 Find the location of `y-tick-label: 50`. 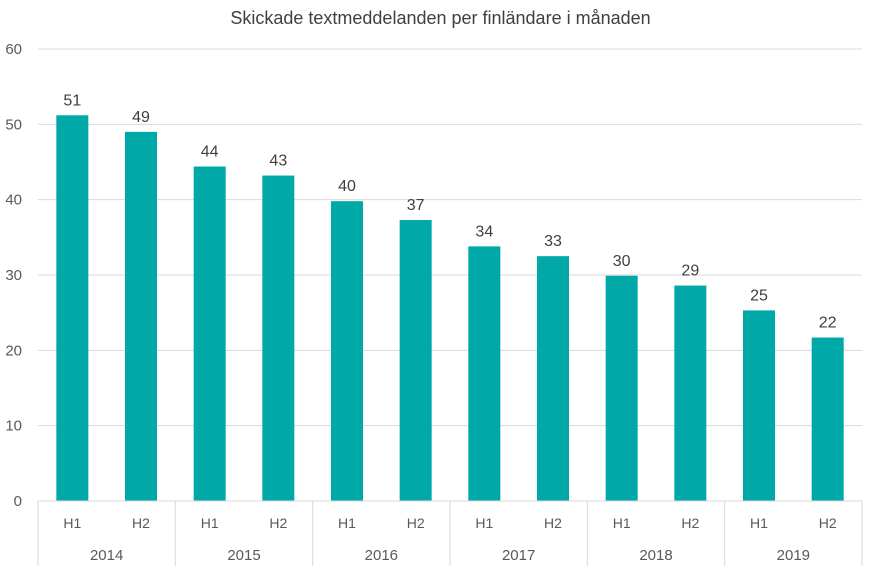

y-tick-label: 50 is located at coordinates (13, 124).